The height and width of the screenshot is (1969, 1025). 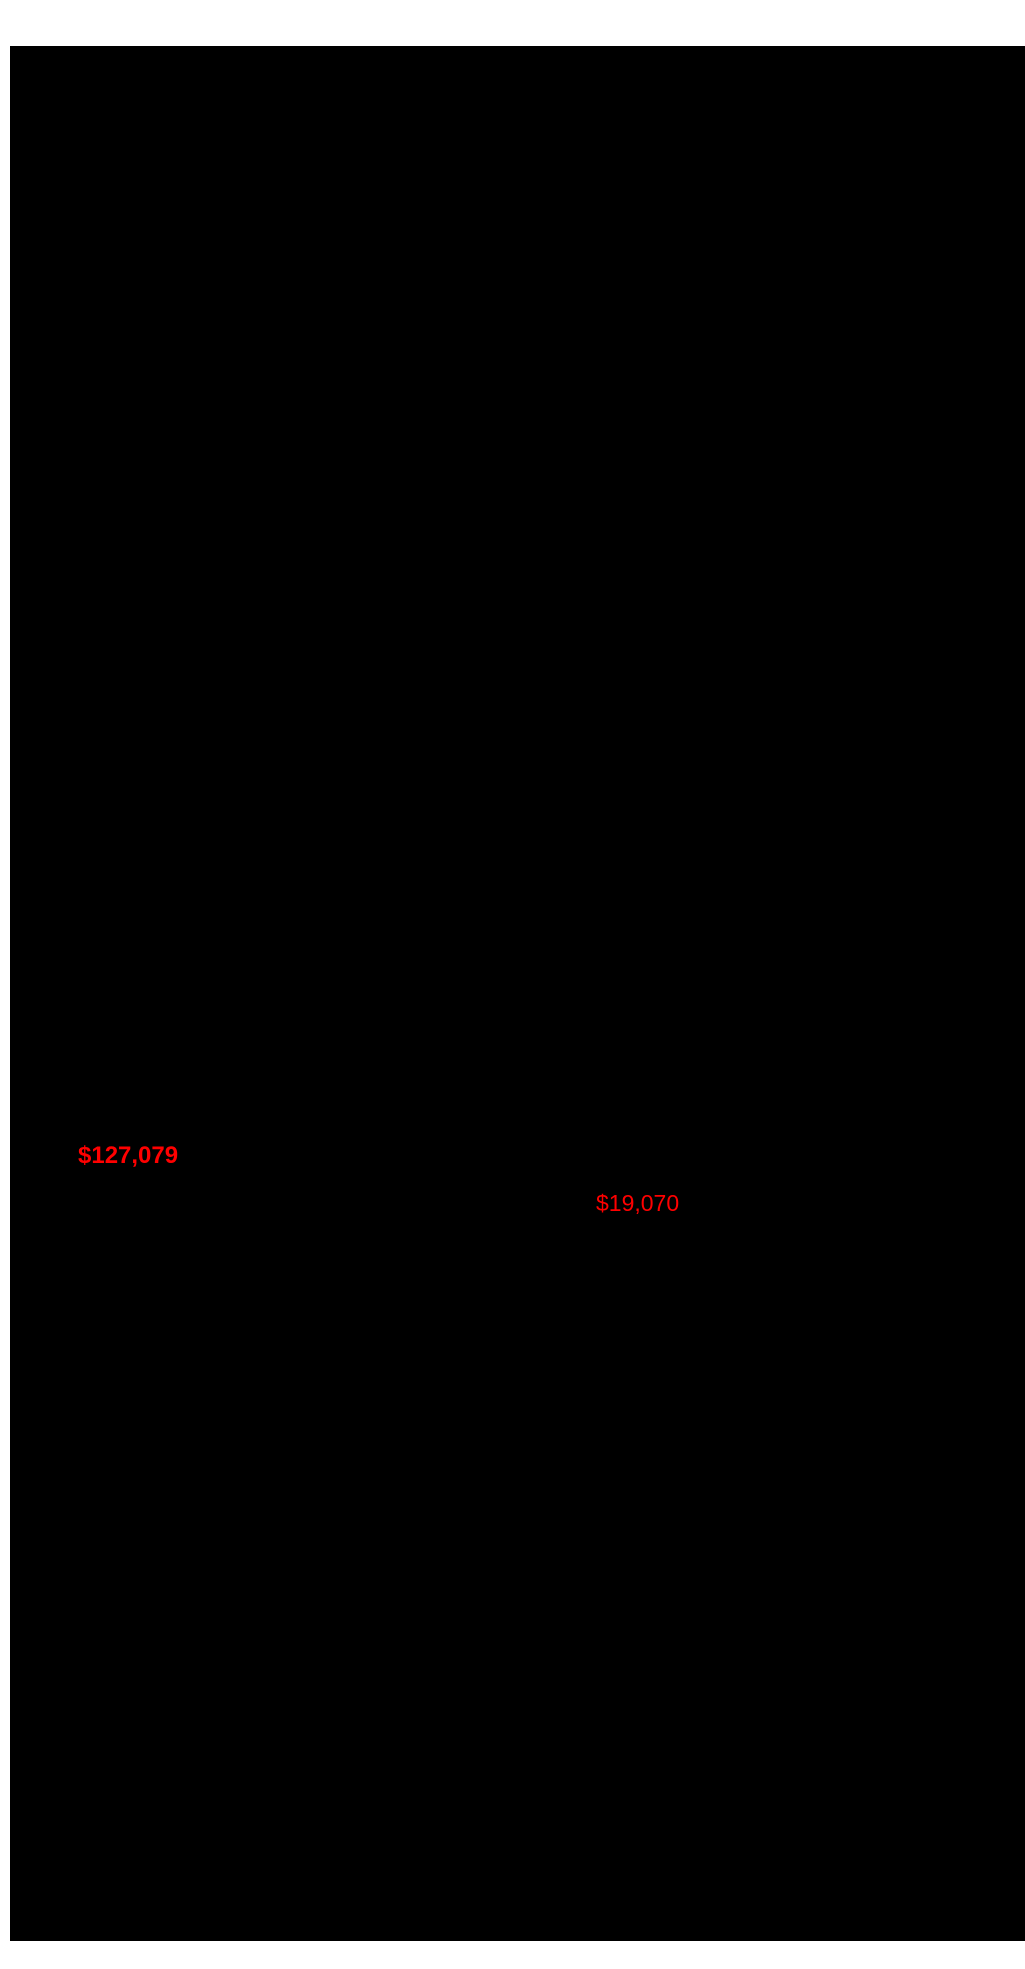 What do you see at coordinates (638, 1203) in the screenshot?
I see `price-marker-secondary: $19,070` at bounding box center [638, 1203].